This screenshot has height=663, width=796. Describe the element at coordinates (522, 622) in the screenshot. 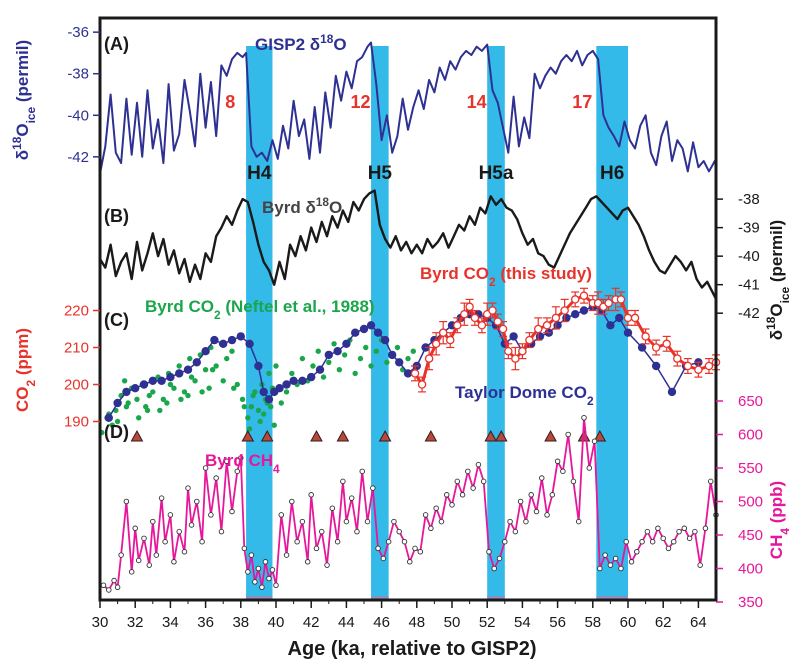

I see `x-tick-label-12: 54` at that location.